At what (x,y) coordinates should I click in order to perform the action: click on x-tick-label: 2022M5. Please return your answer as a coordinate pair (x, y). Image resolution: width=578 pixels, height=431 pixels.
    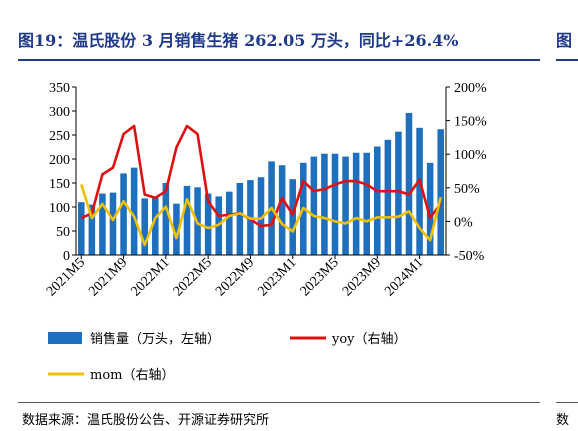
    Looking at the image, I should click on (193, 277).